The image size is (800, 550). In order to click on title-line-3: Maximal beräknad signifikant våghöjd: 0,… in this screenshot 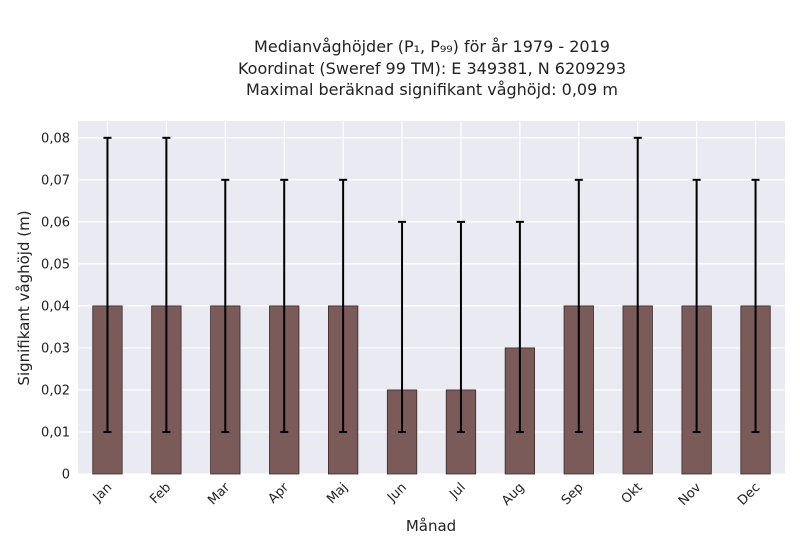, I will do `click(432, 89)`.